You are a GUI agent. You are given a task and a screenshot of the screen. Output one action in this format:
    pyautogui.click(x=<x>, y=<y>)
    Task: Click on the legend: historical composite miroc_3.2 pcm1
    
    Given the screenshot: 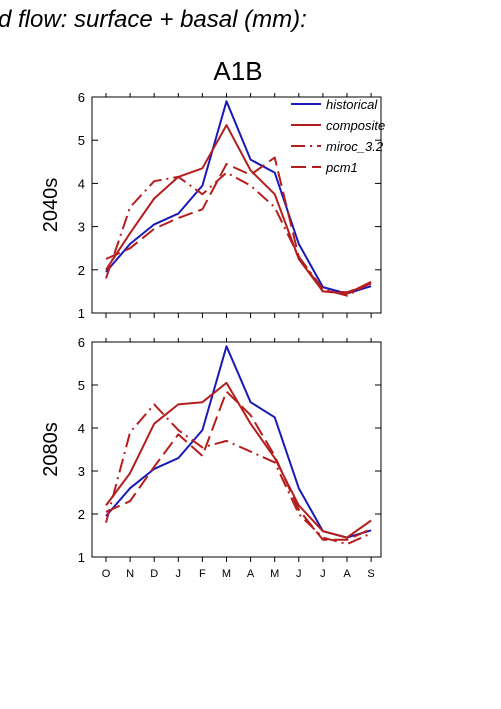 What is the action you would take?
    pyautogui.click(x=338, y=136)
    